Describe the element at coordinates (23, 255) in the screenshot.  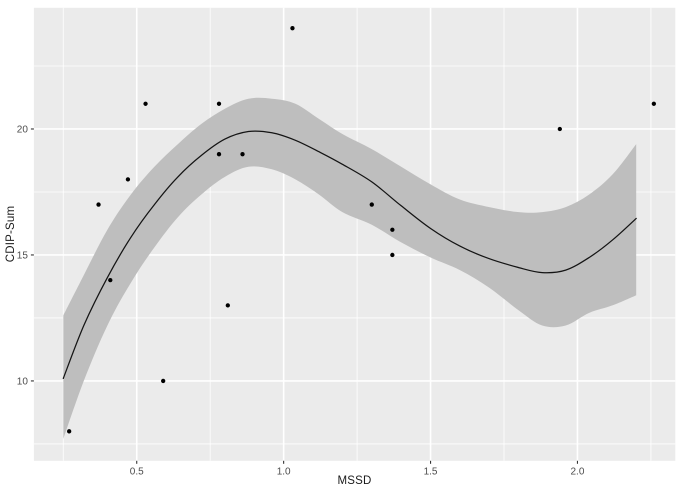
I see `y-tick-label: 15` at that location.